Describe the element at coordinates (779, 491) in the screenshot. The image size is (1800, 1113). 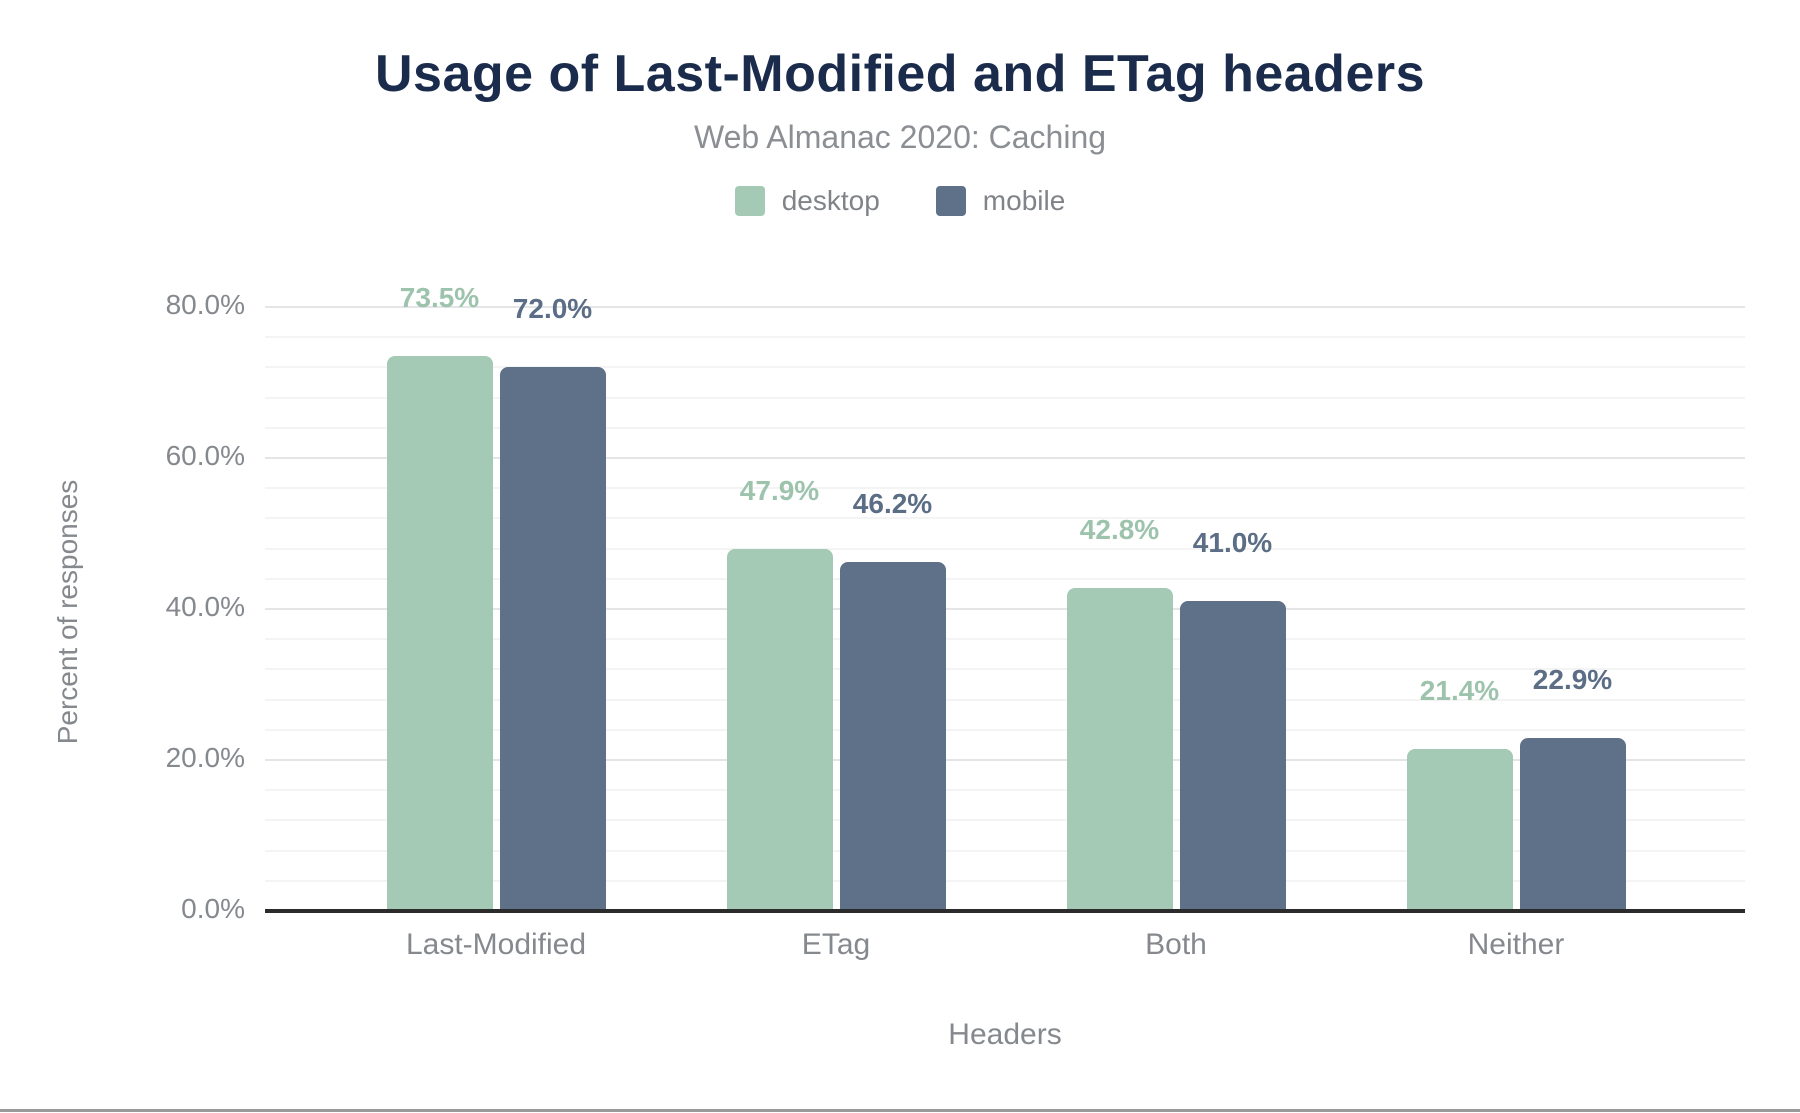
I see `value-label-desktop-etag: 47.9%` at that location.